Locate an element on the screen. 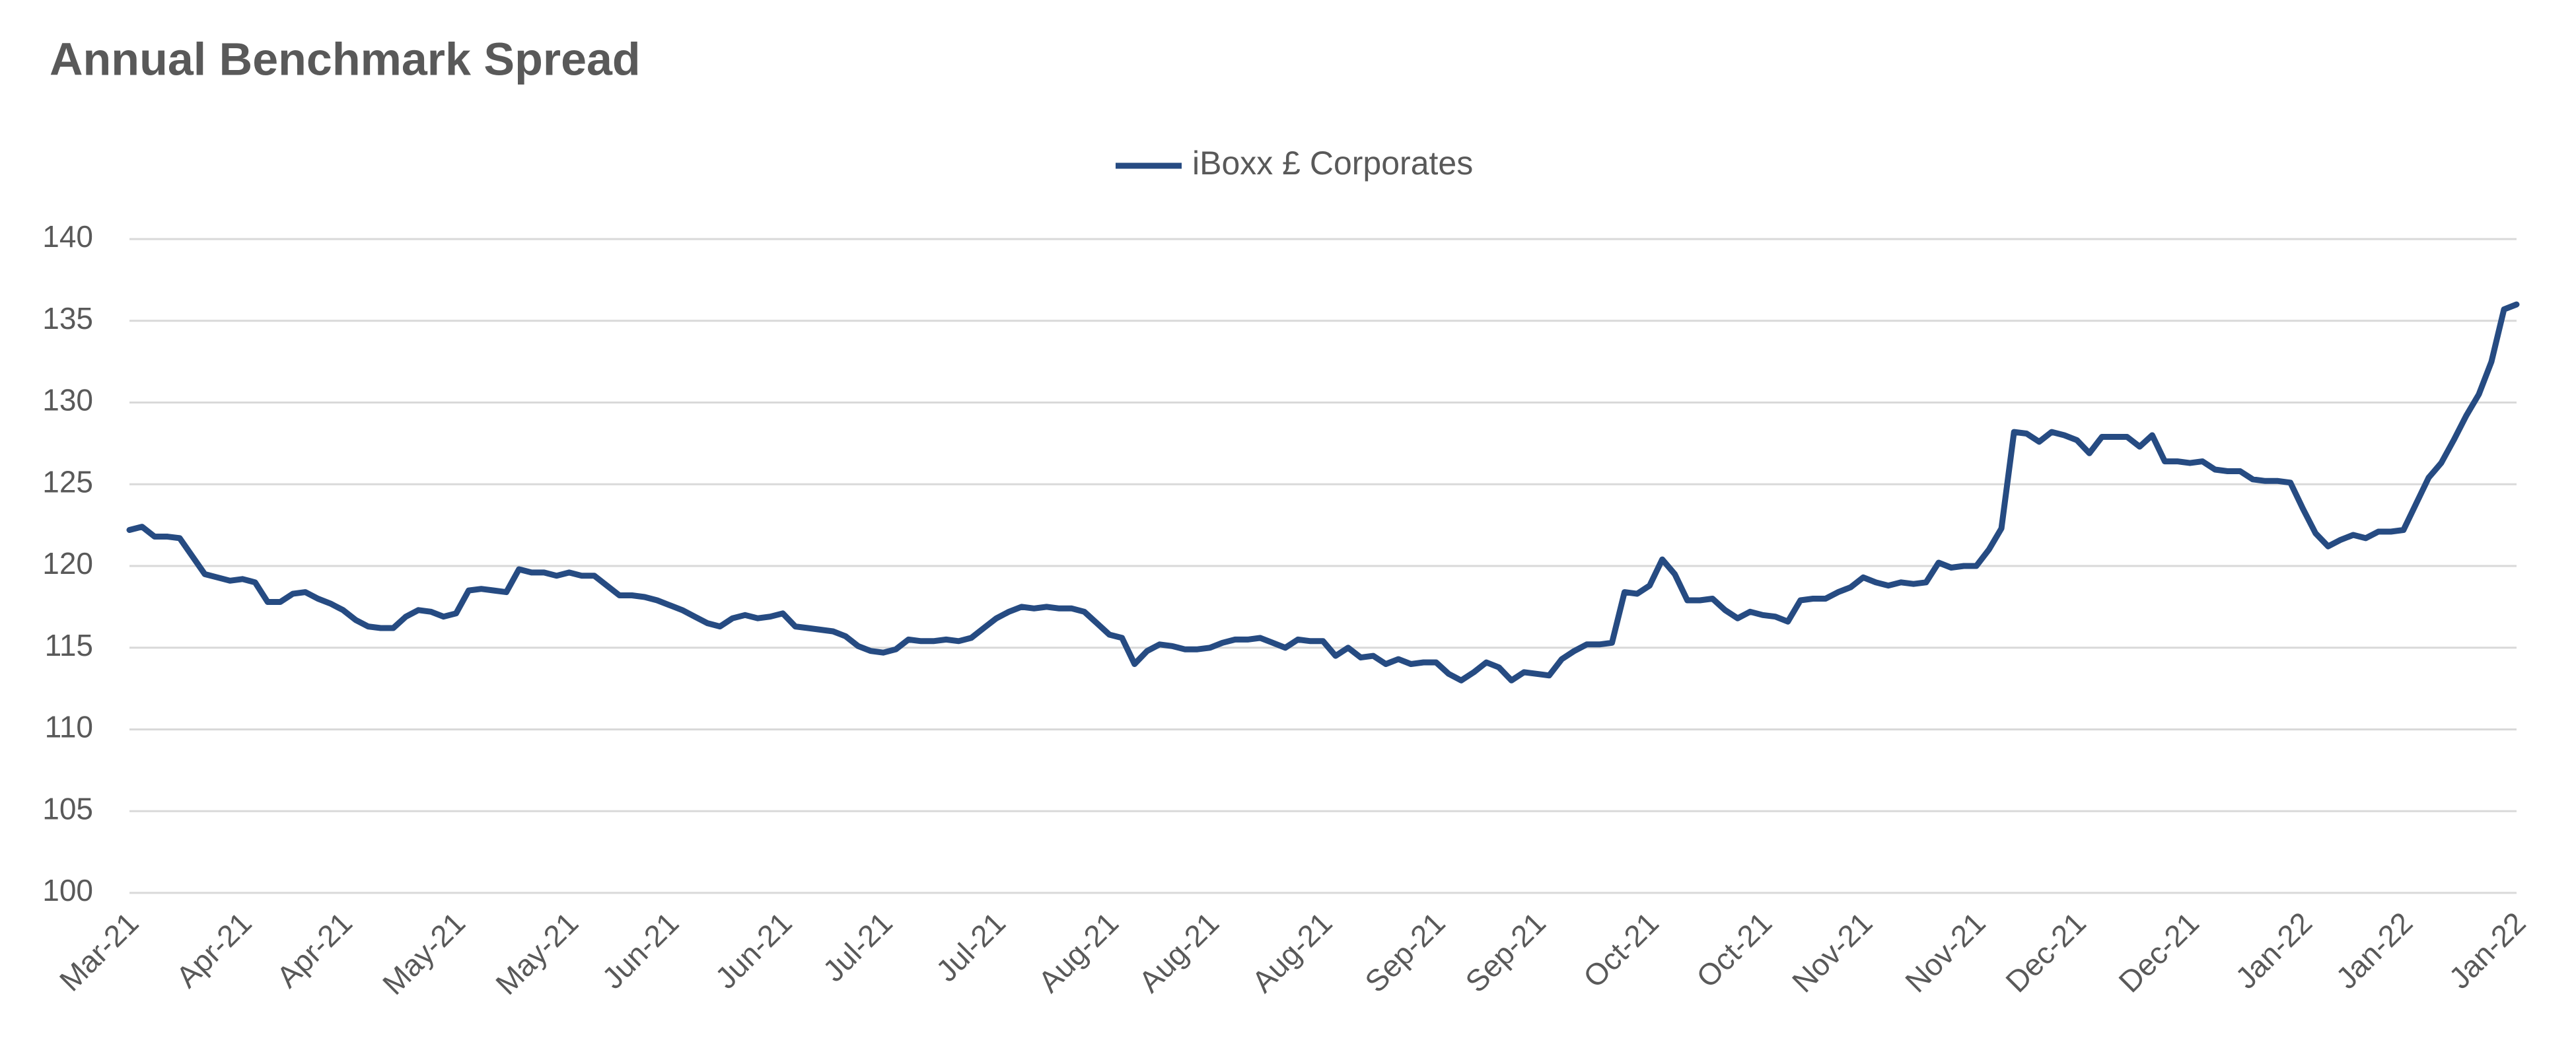 The image size is (2576, 1056). chart-title: Annual Benchmark Spread is located at coordinates (345, 59).